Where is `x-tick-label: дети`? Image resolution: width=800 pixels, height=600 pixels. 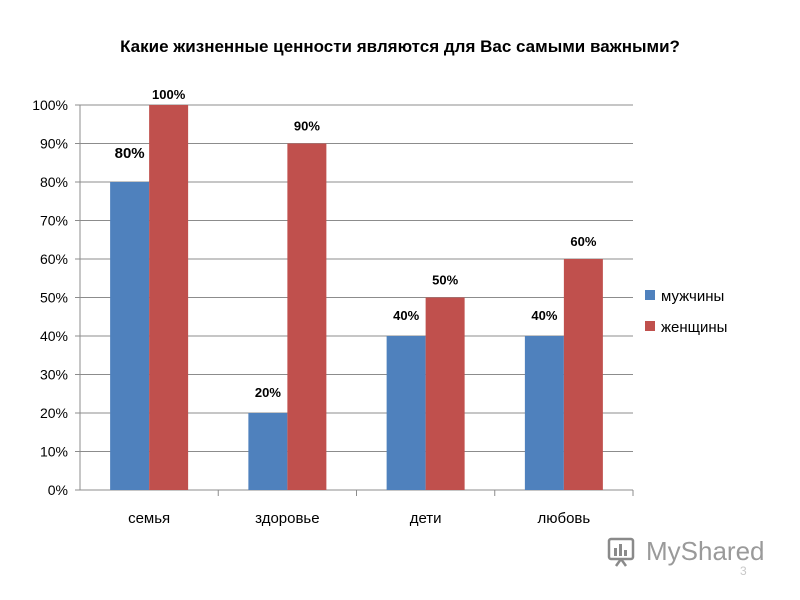 x-tick-label: дети is located at coordinates (426, 518).